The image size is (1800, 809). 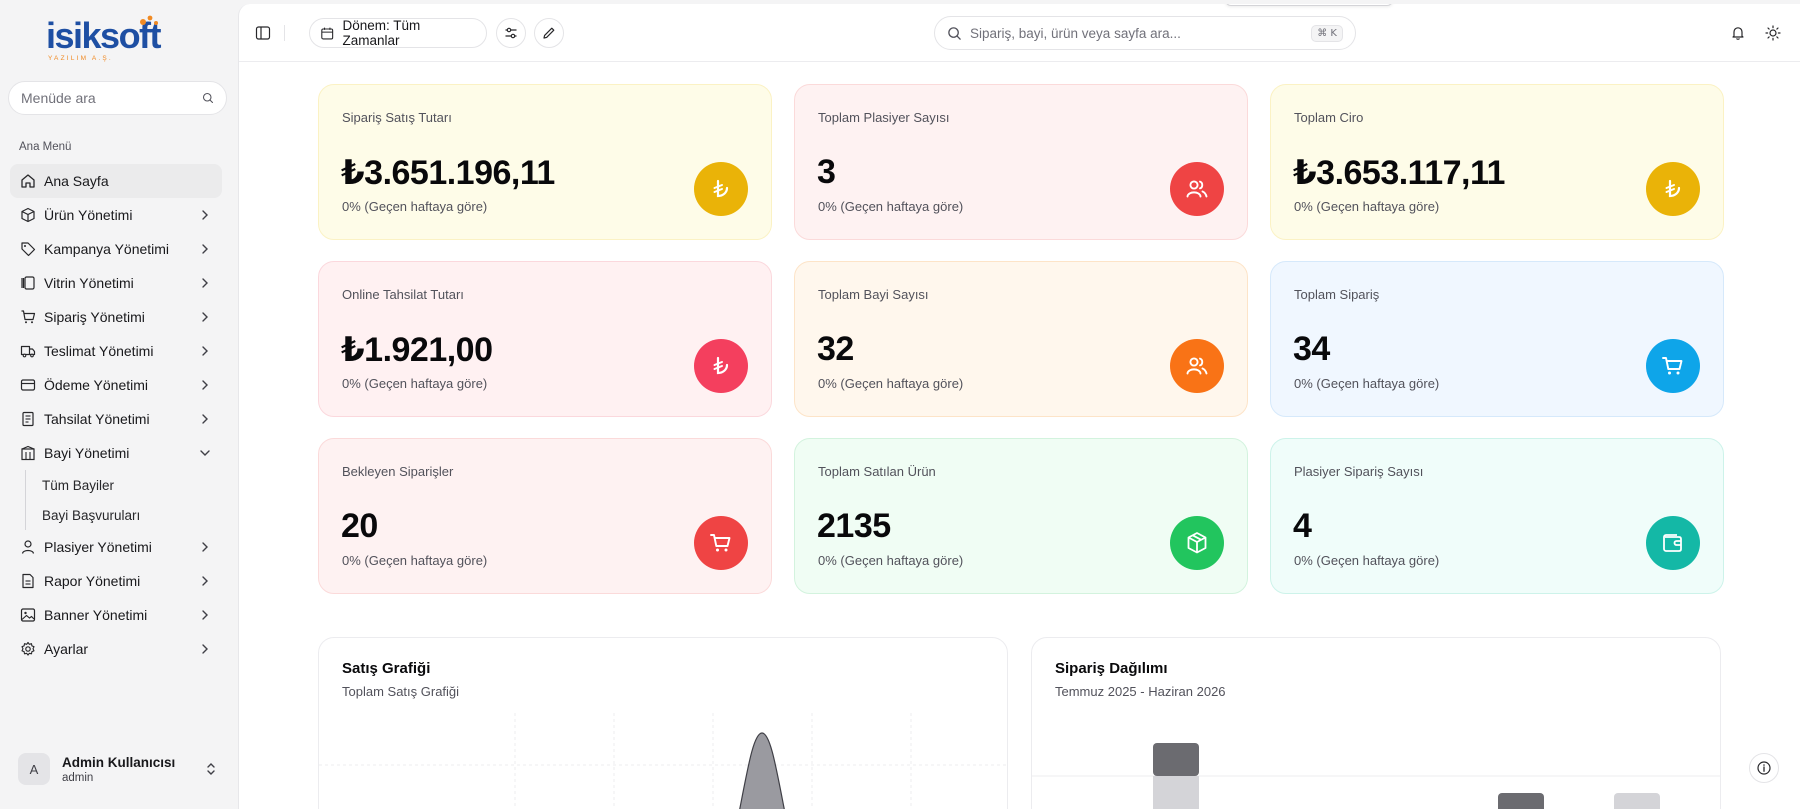 I want to click on package-icon, so click(x=1197, y=543).